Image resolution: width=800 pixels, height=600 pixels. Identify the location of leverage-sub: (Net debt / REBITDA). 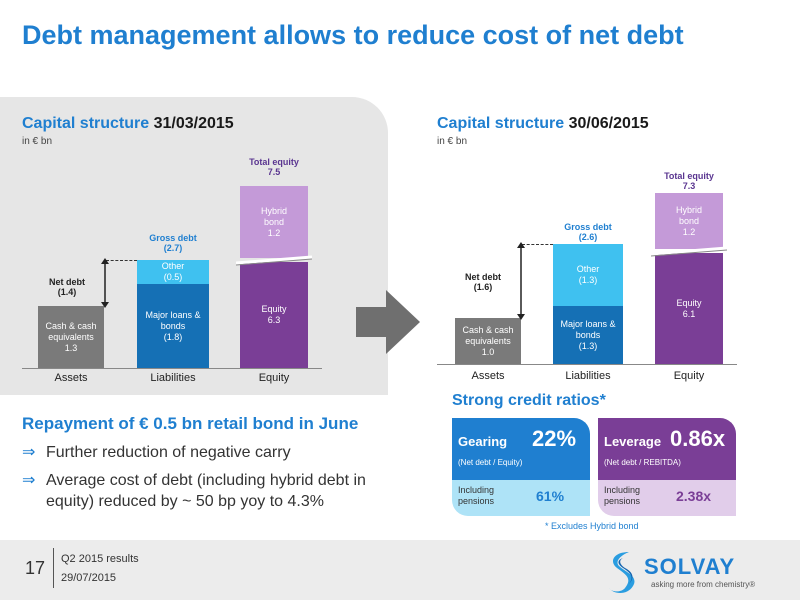
(642, 462).